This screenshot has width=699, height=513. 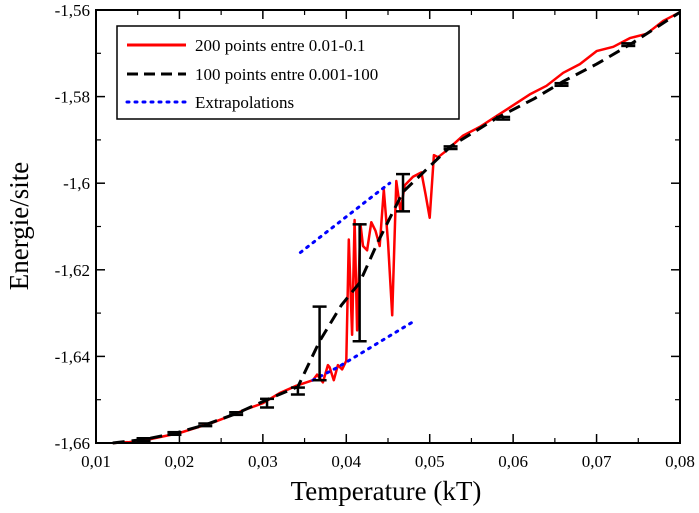 I want to click on x-tick-label: 0,05, so click(x=430, y=461).